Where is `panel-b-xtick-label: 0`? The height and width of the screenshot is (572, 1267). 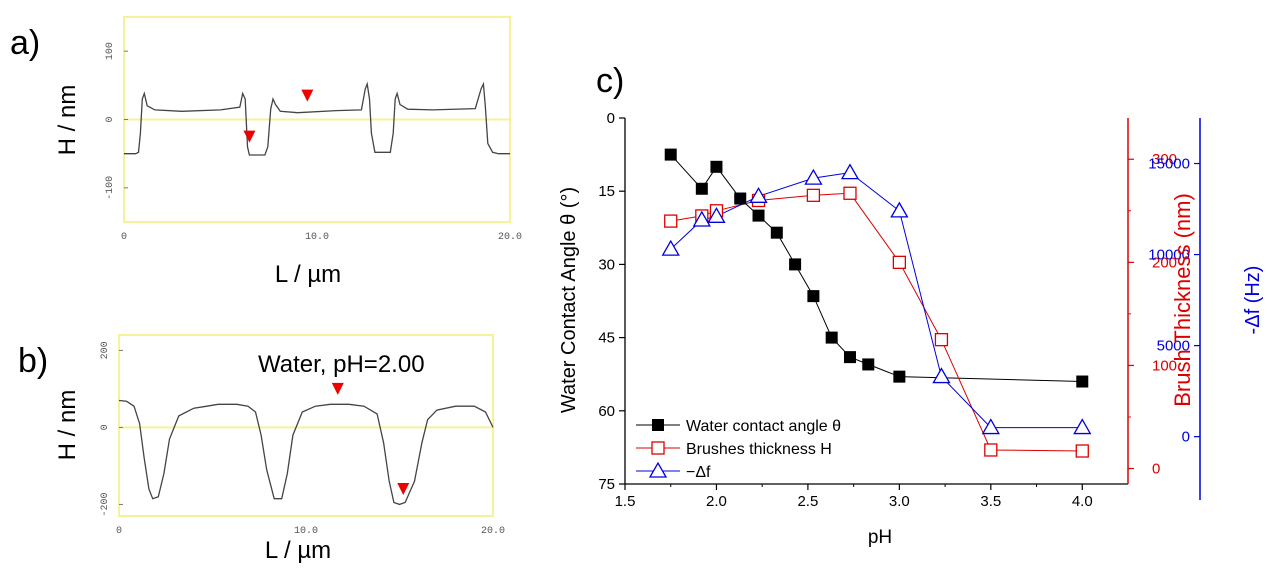 panel-b-xtick-label: 0 is located at coordinates (119, 531).